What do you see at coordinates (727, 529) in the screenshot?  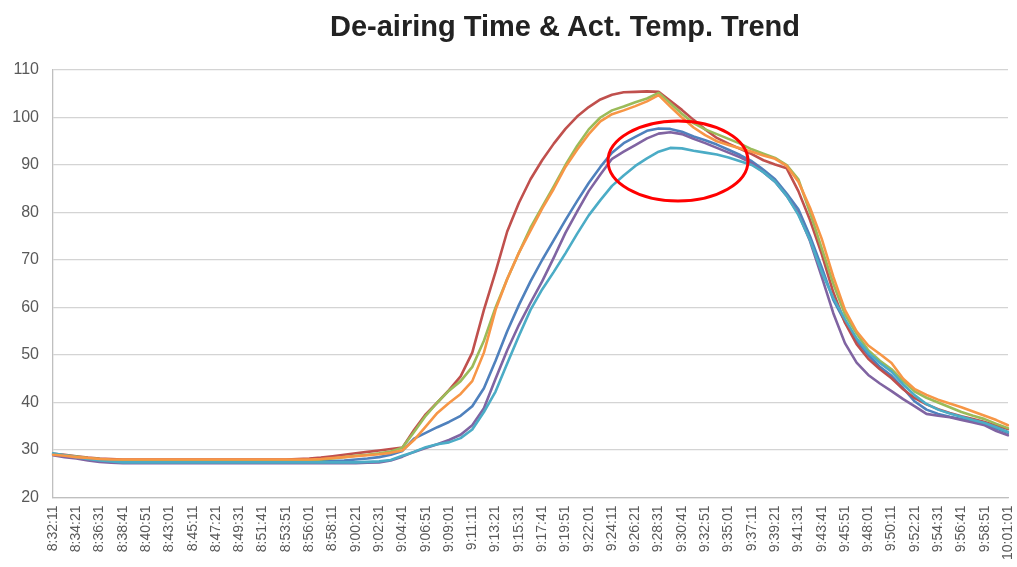 I see `x-tick-label: 9:35:01` at bounding box center [727, 529].